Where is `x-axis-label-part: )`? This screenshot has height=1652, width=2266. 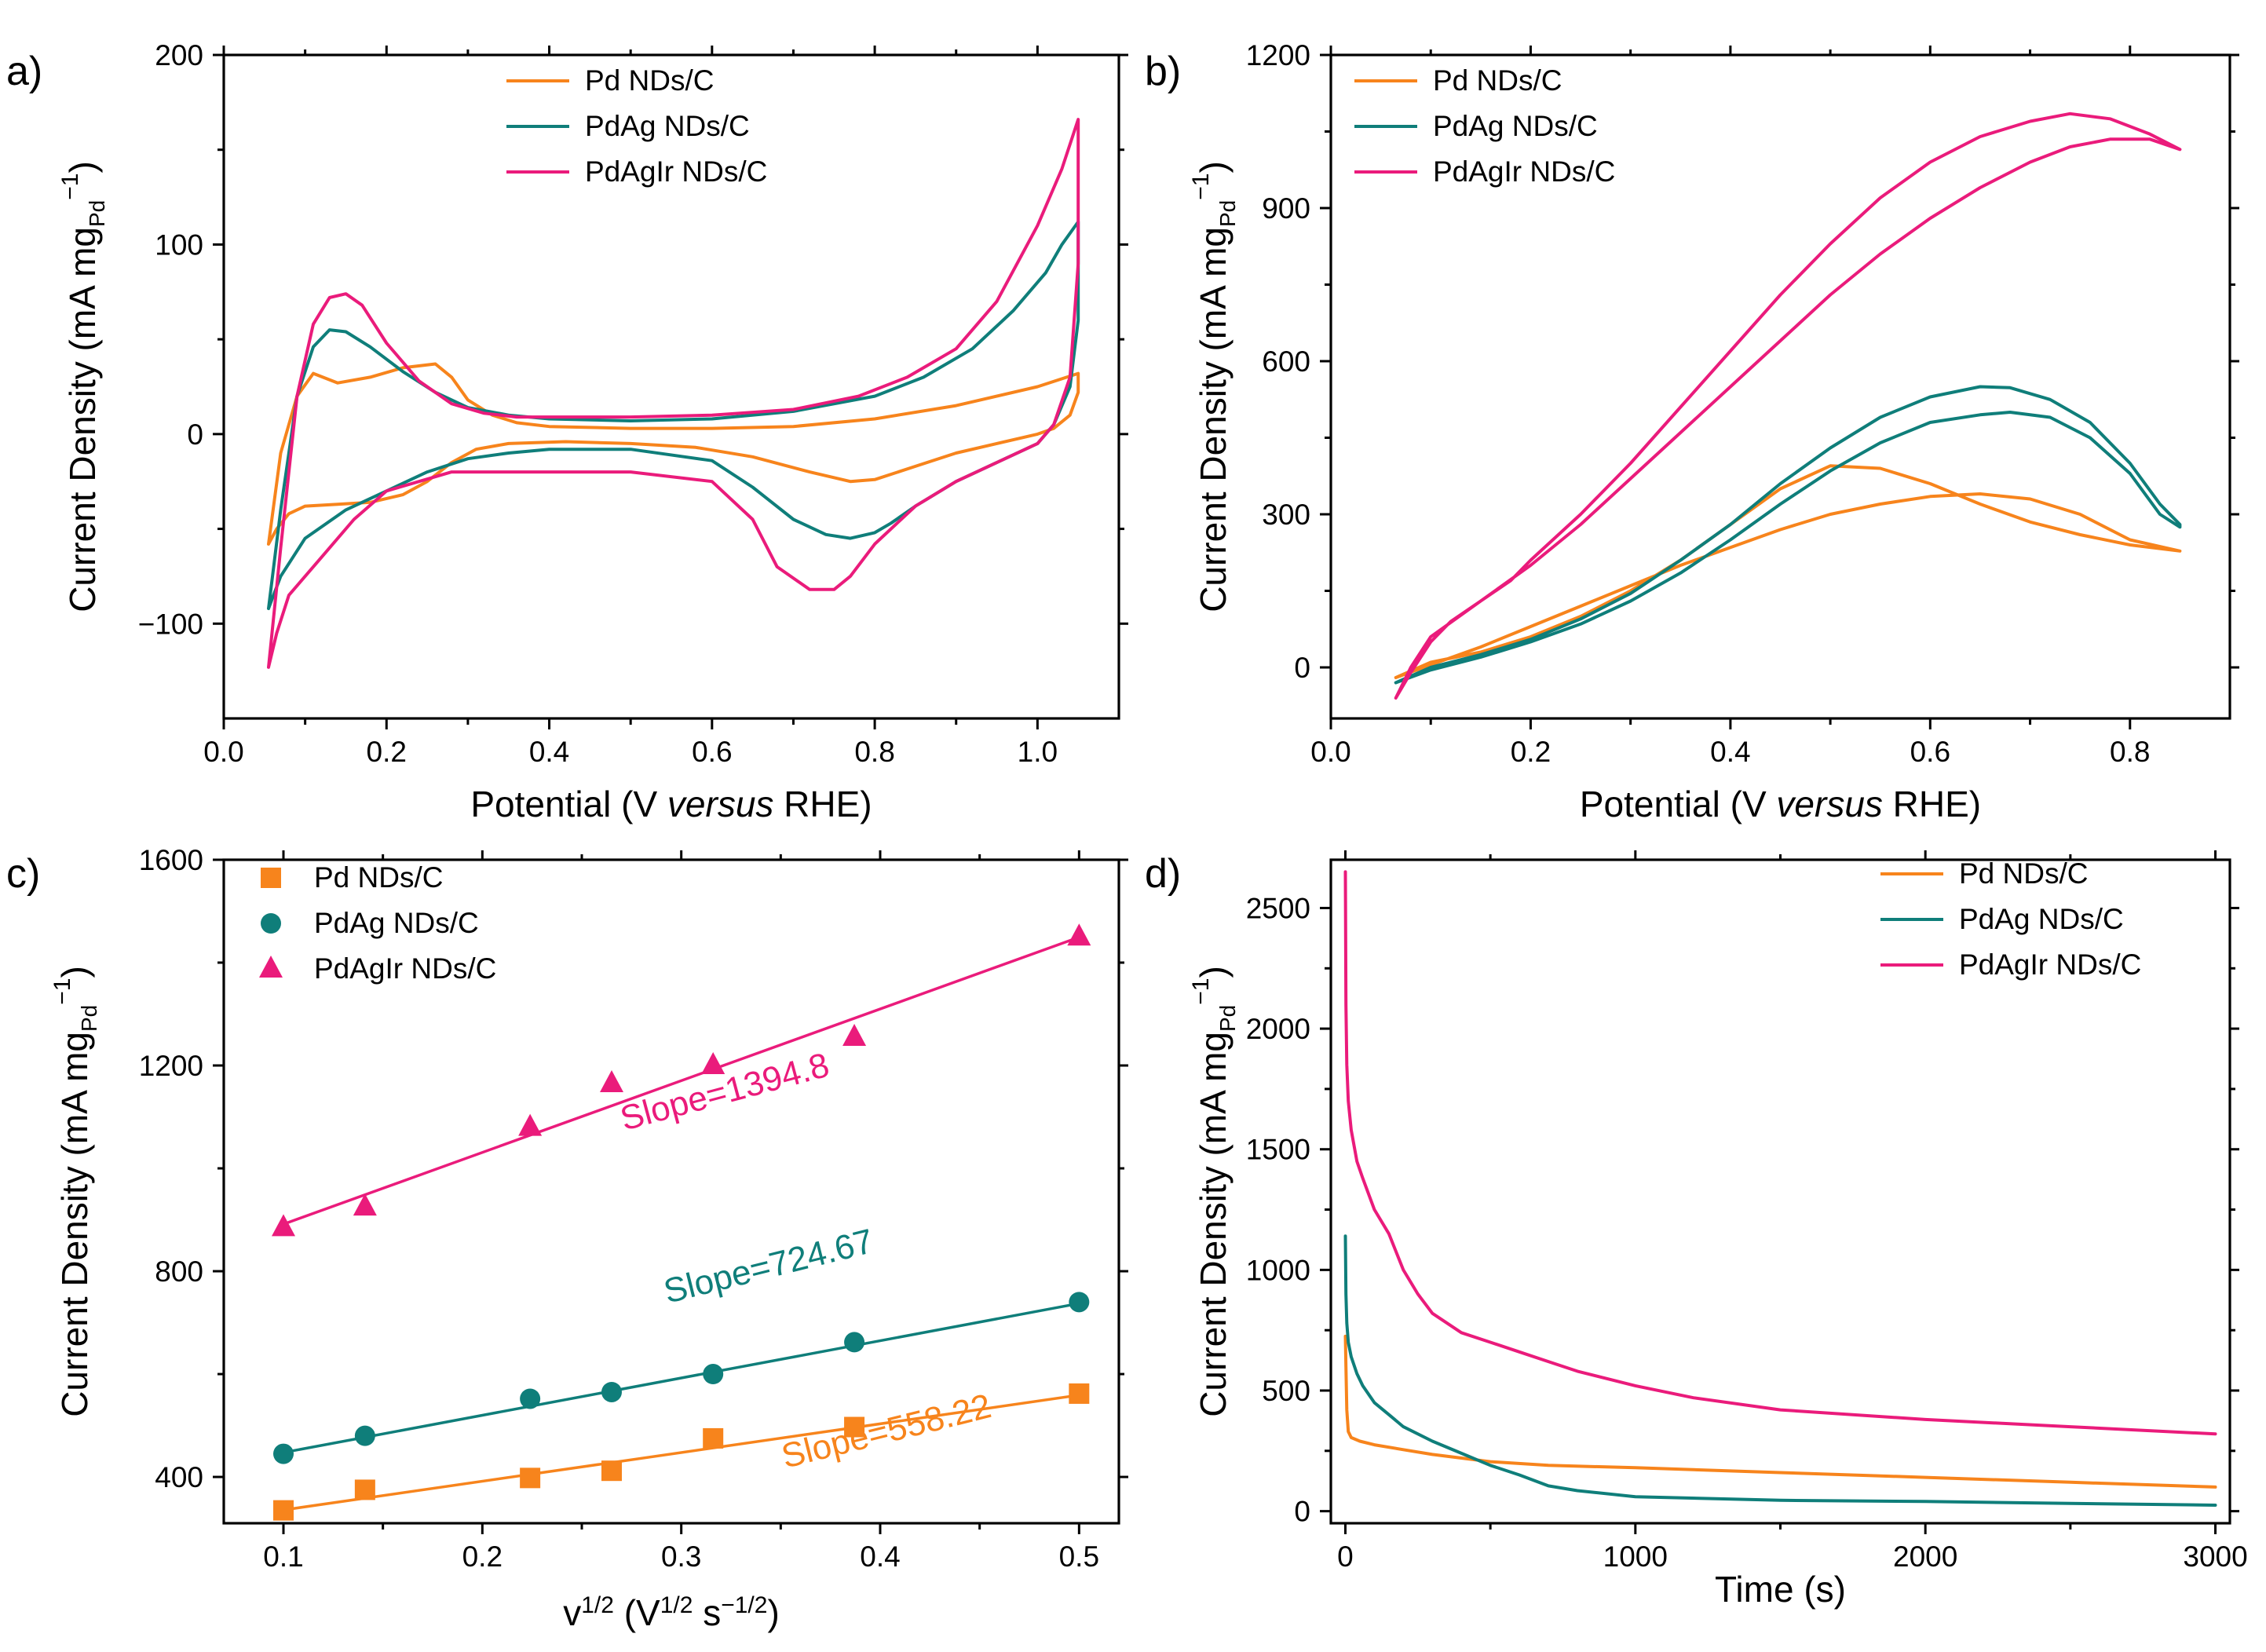 x-axis-label-part: ) is located at coordinates (773, 1612).